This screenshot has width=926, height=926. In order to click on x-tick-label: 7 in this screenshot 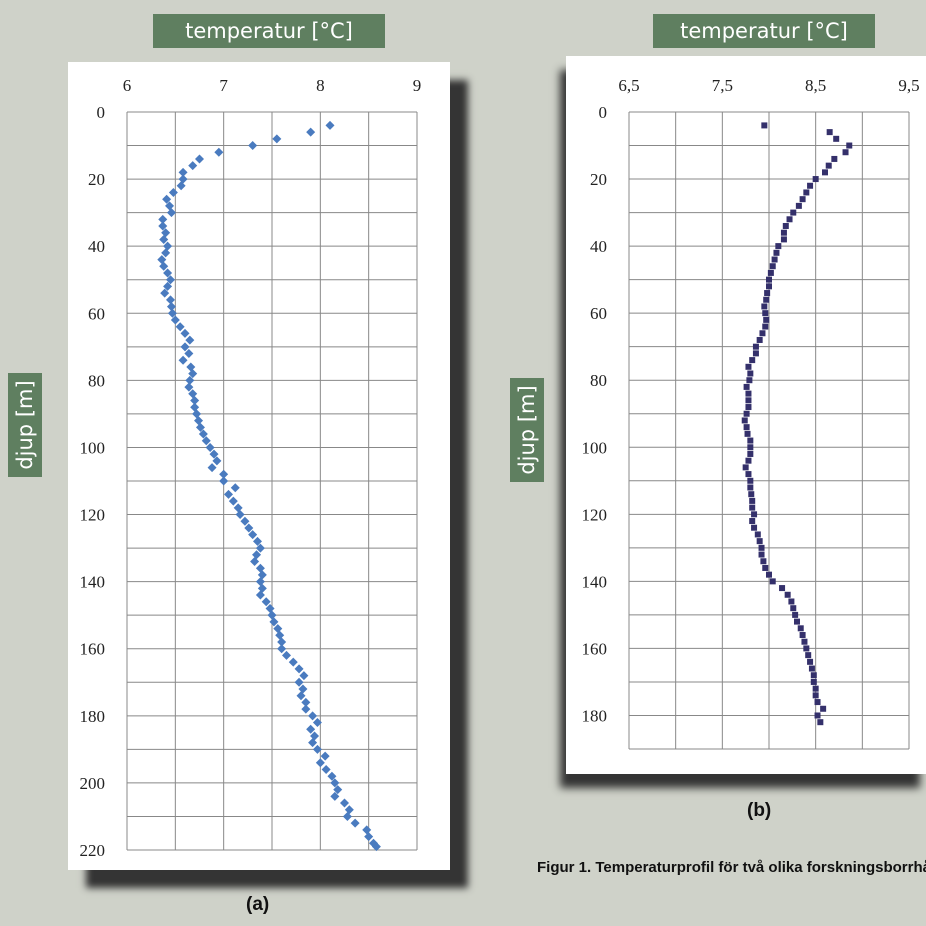, I will do `click(223, 85)`.